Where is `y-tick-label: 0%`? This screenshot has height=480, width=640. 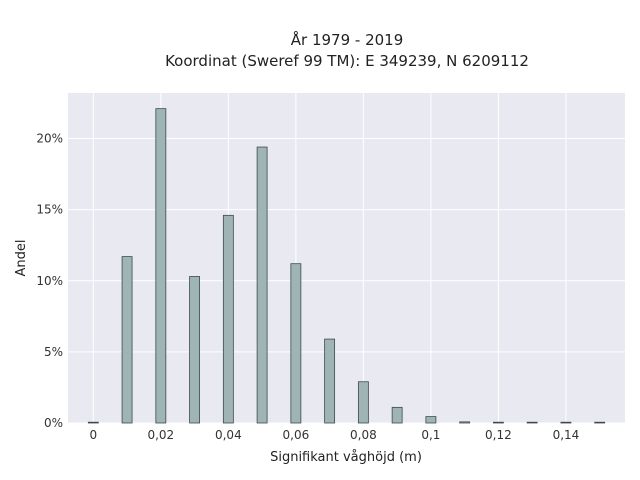
y-tick-label: 0% is located at coordinates (53, 423).